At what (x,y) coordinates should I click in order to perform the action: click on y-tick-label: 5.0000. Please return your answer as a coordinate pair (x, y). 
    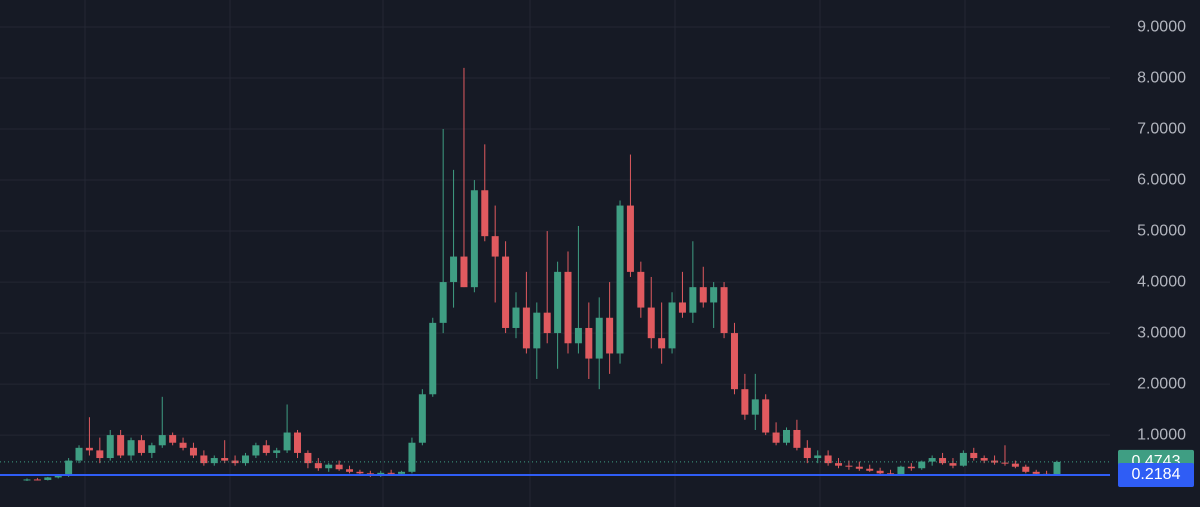
    Looking at the image, I should click on (1161, 230).